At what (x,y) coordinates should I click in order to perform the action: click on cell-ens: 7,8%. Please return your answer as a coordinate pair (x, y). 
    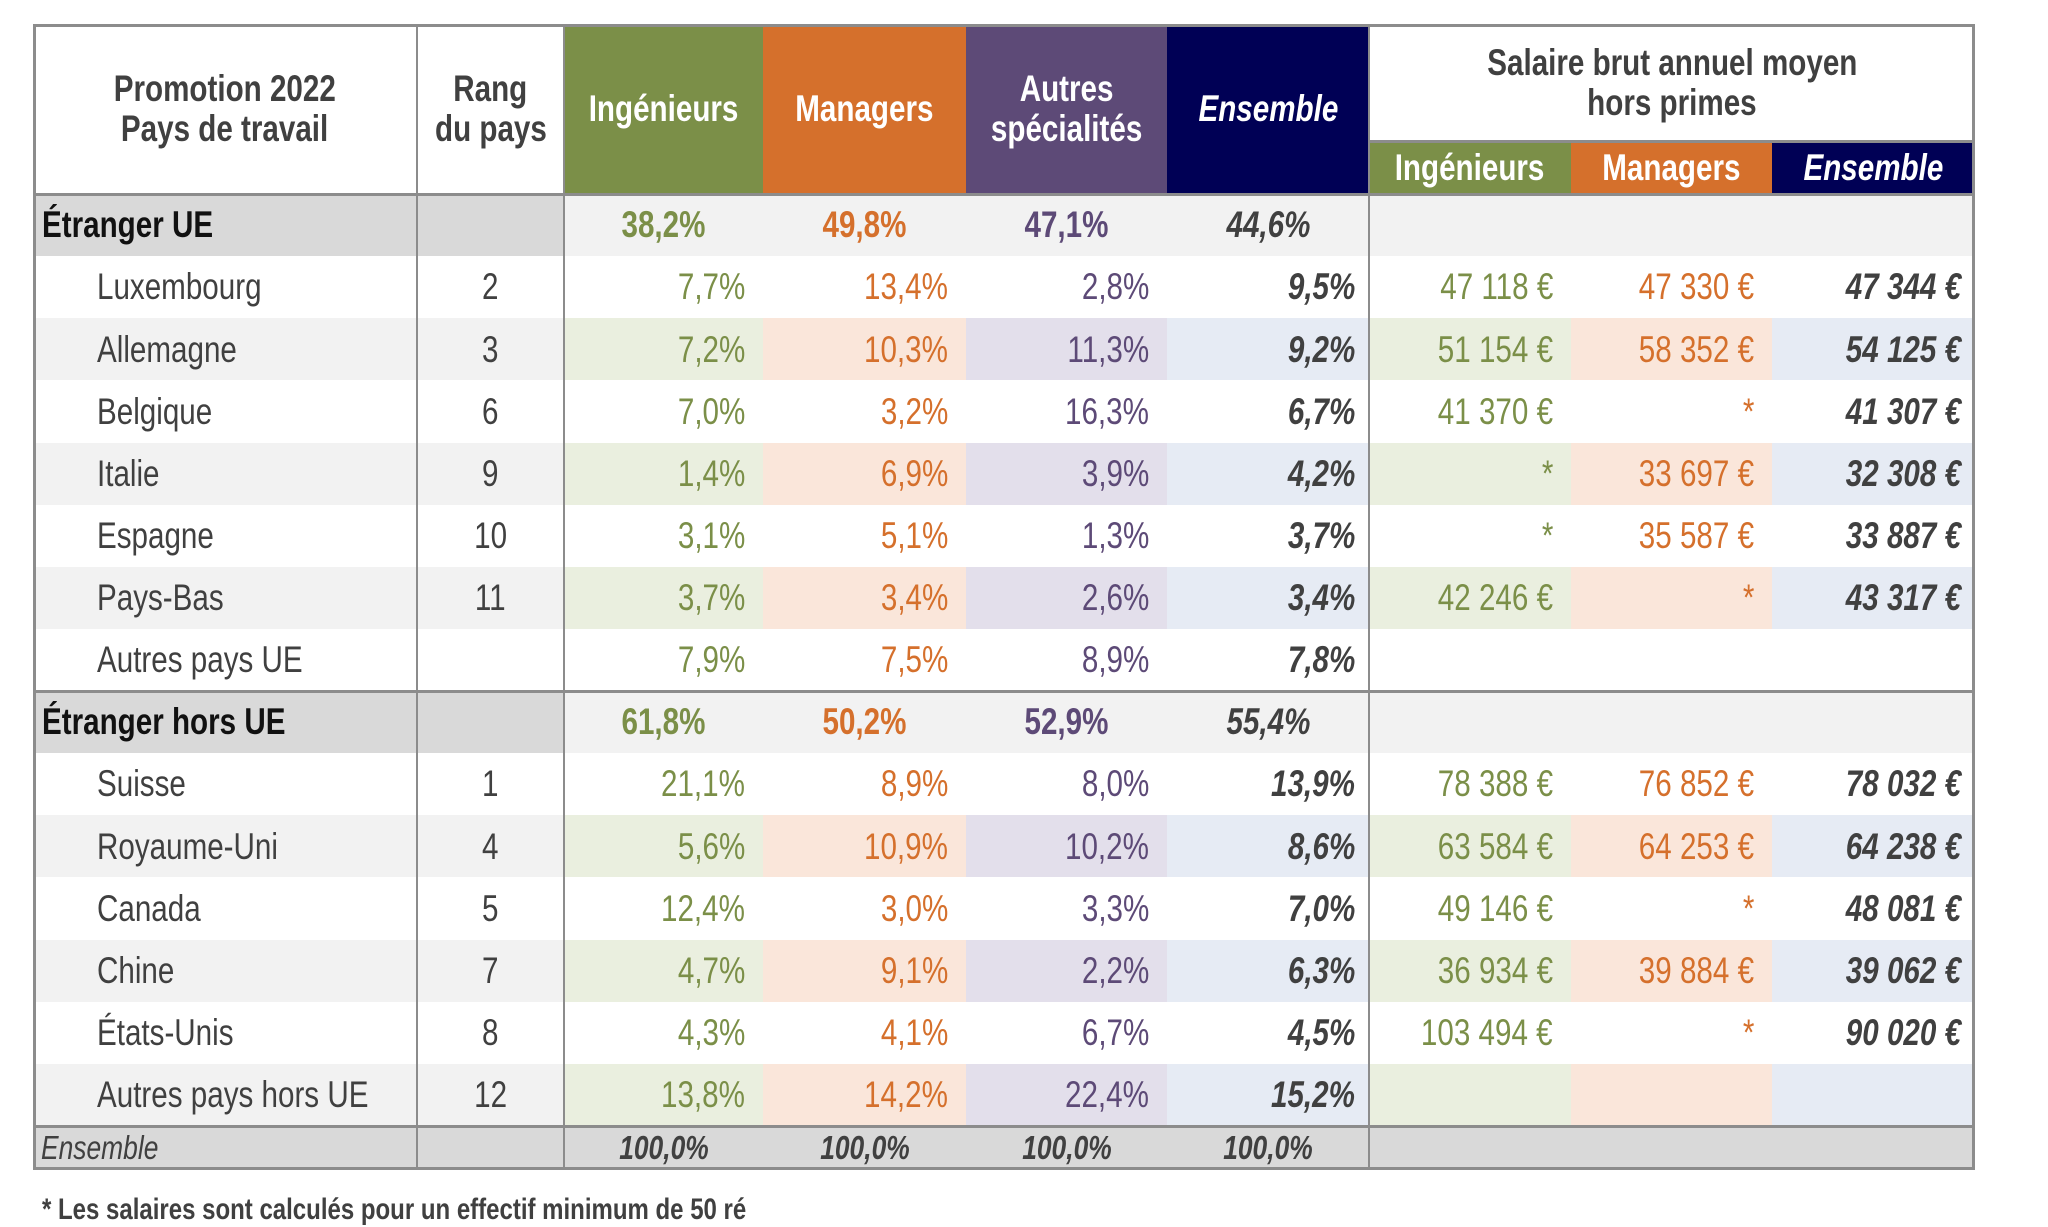
    Looking at the image, I should click on (1268, 660).